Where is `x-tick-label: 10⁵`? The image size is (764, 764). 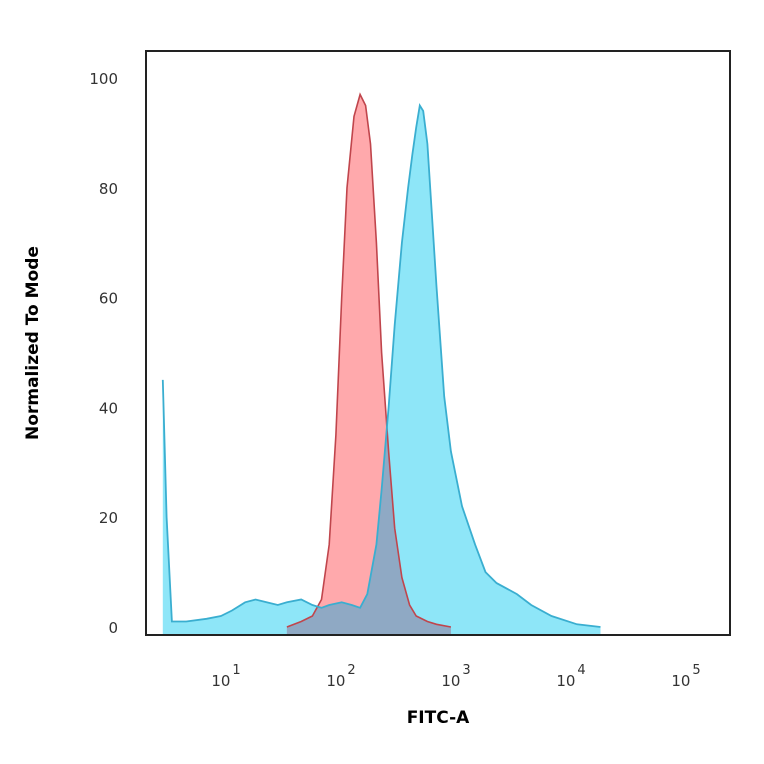 x-tick-label: 10⁵ is located at coordinates (685, 676).